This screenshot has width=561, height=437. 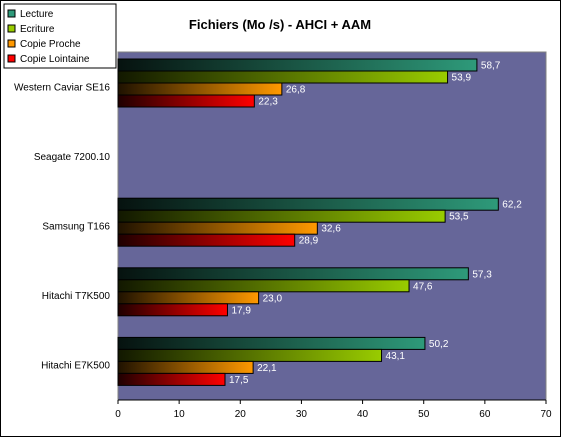 What do you see at coordinates (72, 157) in the screenshot?
I see `category-label-seagate-7200-10: Seagate 7200.10` at bounding box center [72, 157].